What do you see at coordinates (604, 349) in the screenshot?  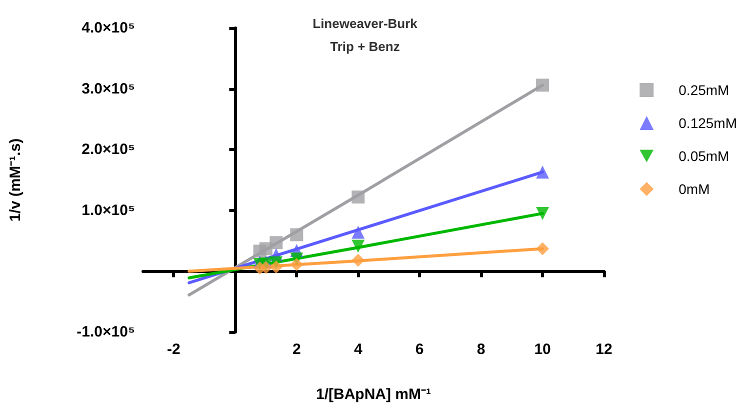 I see `x-tick-label: 12` at bounding box center [604, 349].